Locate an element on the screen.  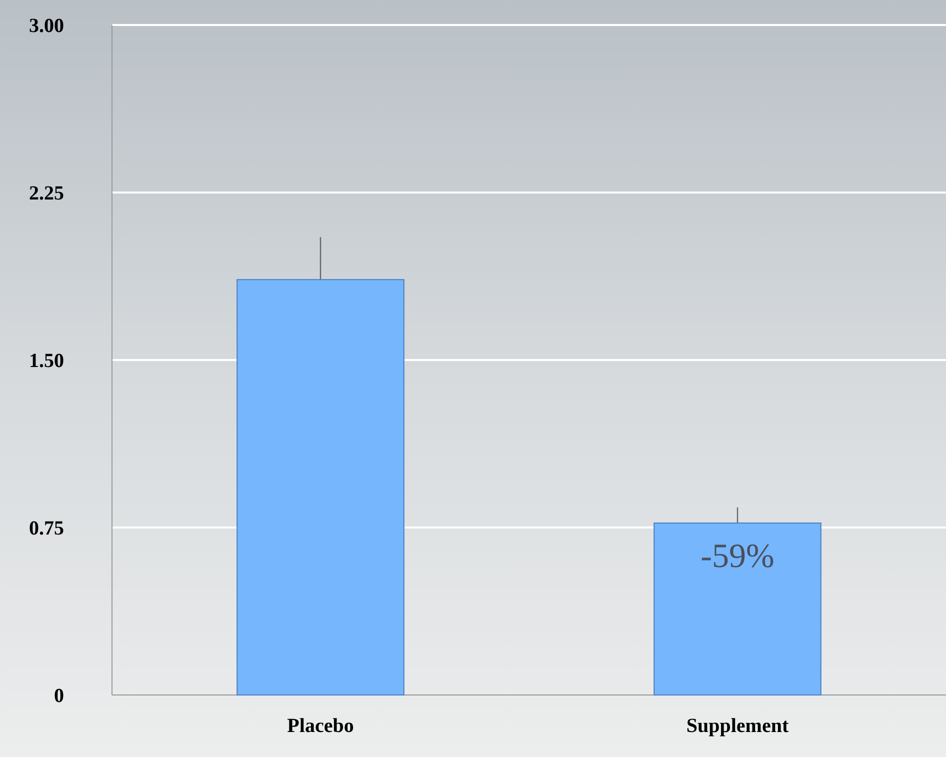
x-tick-label: Supplement is located at coordinates (737, 726).